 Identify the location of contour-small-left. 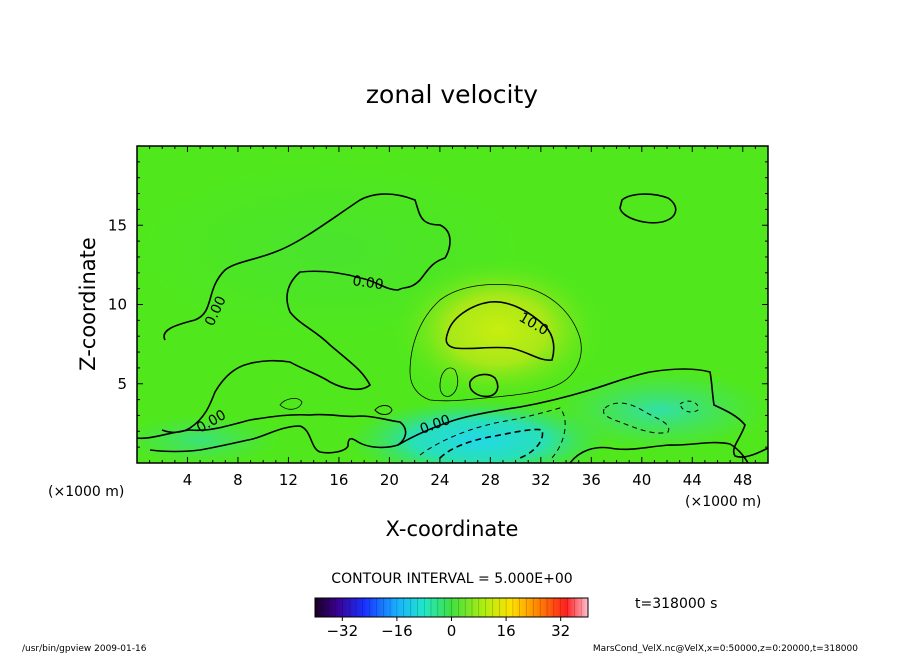
(383, 410).